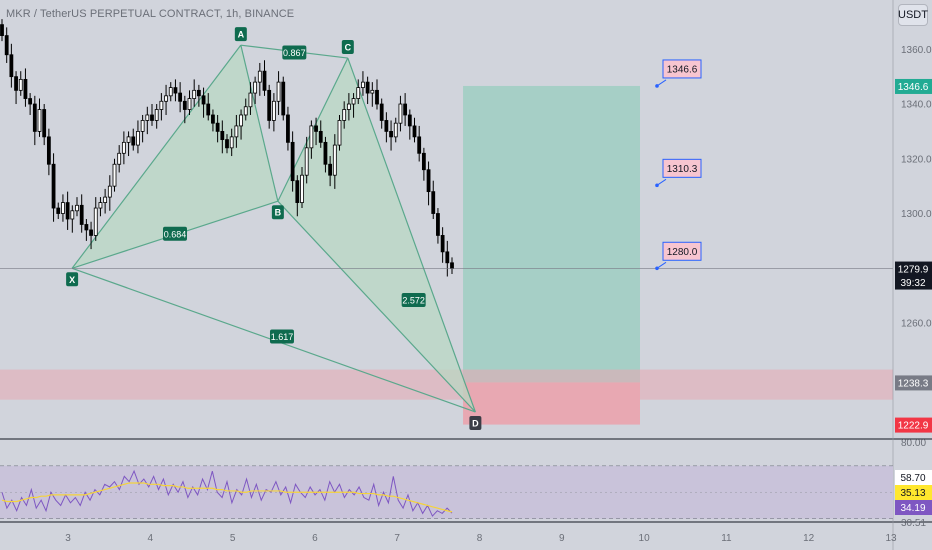 The height and width of the screenshot is (550, 932). Describe the element at coordinates (68, 538) in the screenshot. I see `time-axis-tick: 3` at that location.